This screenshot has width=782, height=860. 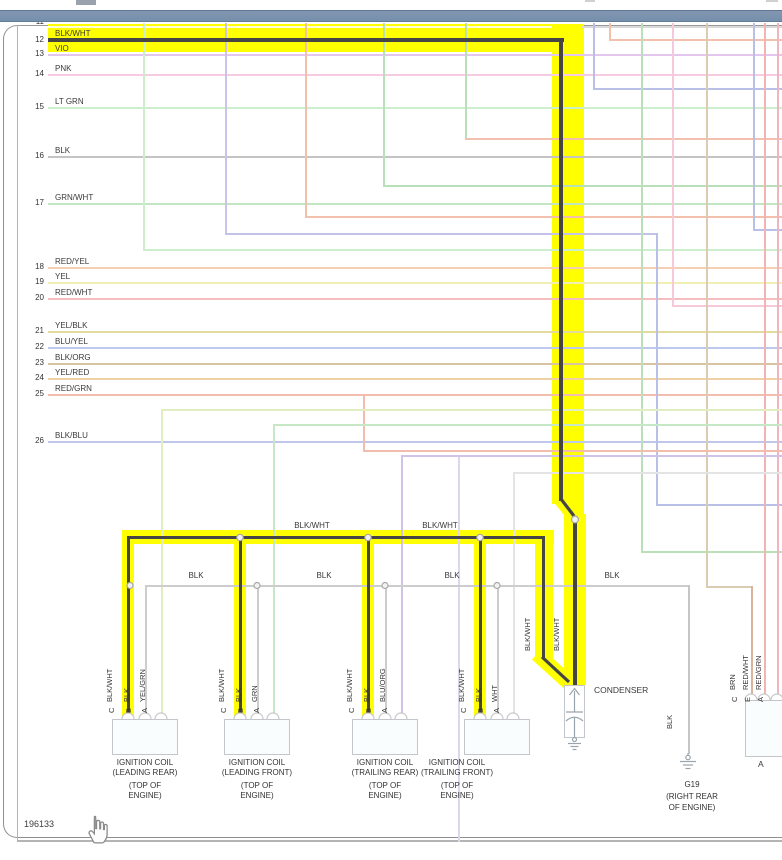 I want to click on wire-row-18-redyel, so click(x=415, y=268).